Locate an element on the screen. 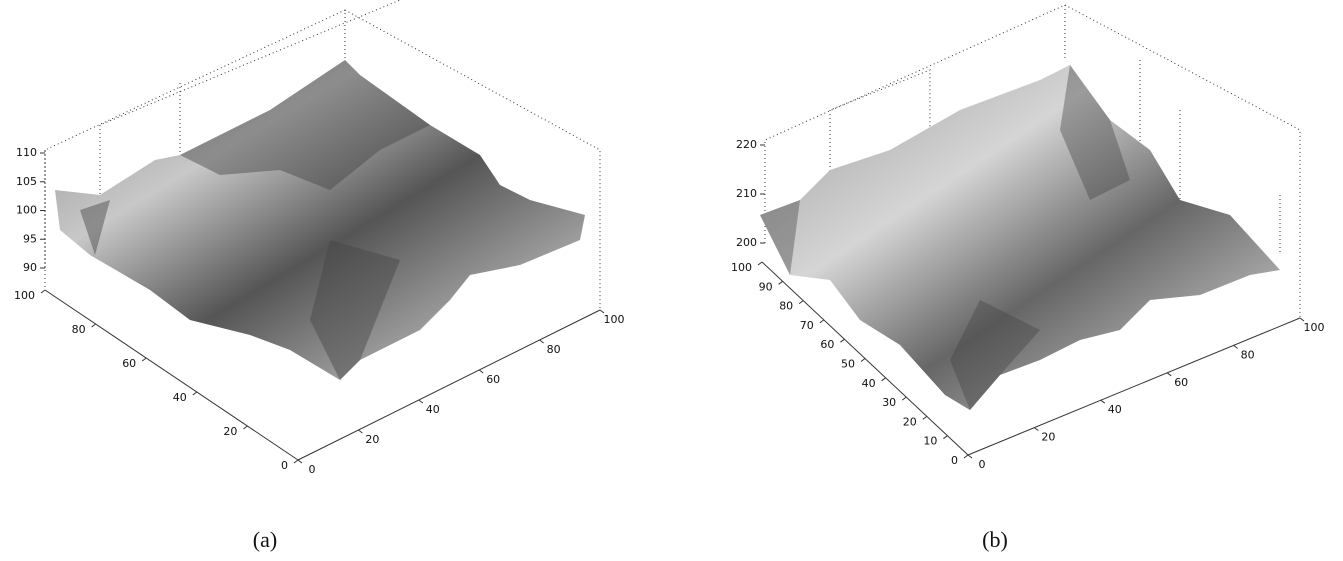 The width and height of the screenshot is (1343, 561). y-tick-label: 50 is located at coordinates (848, 364).